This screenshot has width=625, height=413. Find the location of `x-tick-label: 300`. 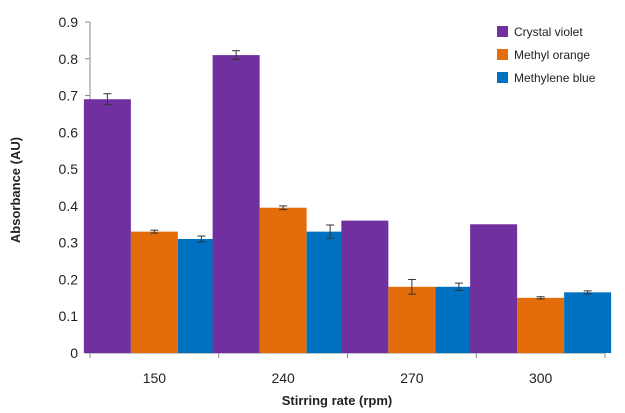

x-tick-label: 300 is located at coordinates (541, 378).